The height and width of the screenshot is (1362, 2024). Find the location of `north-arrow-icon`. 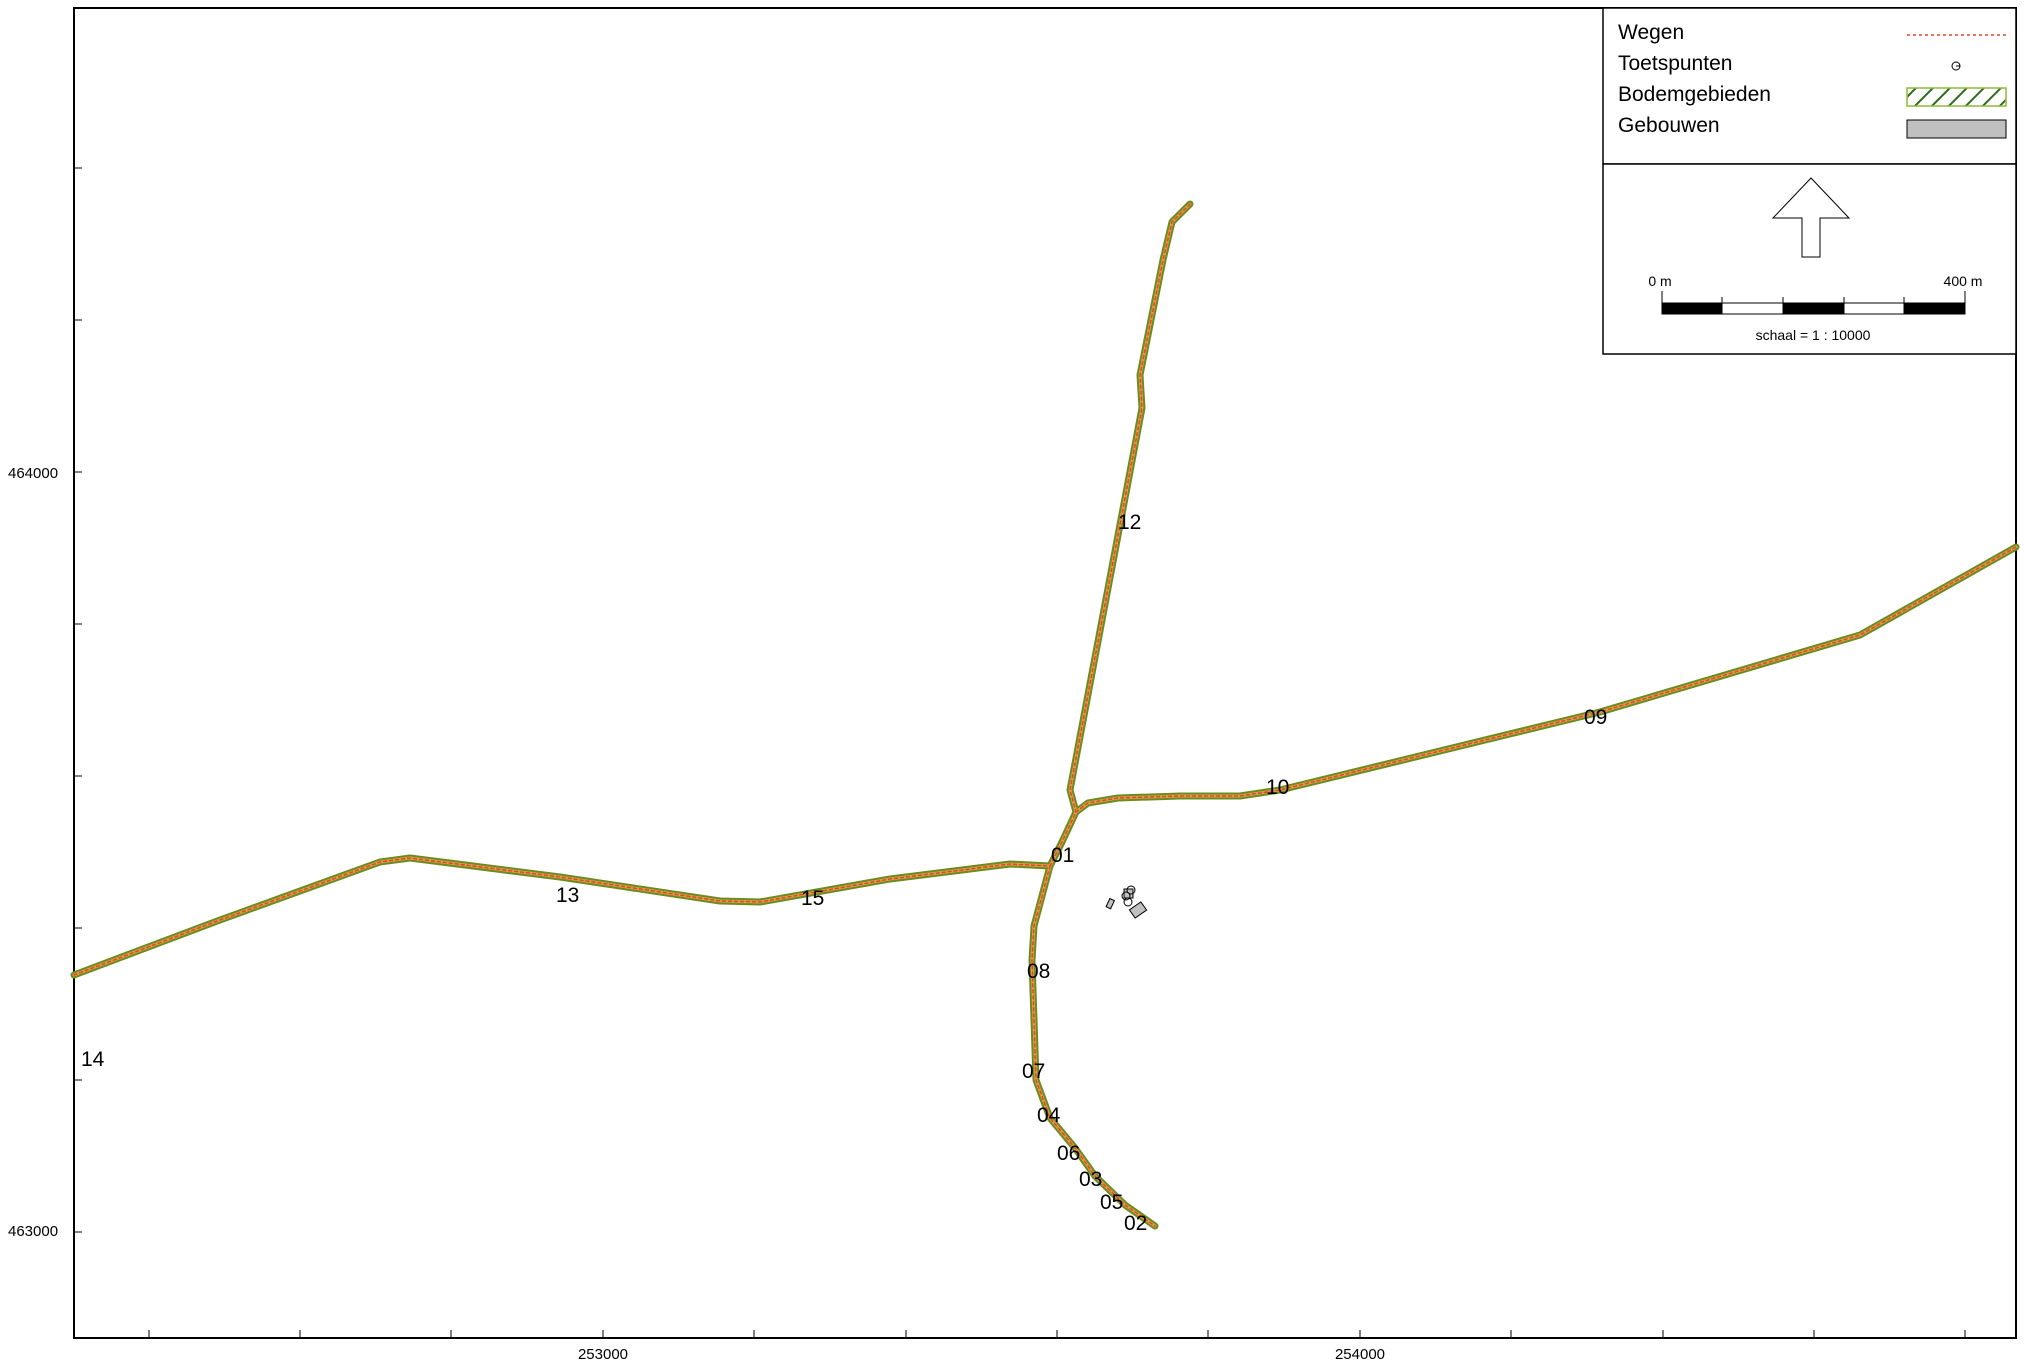

north-arrow-icon is located at coordinates (1811, 217).